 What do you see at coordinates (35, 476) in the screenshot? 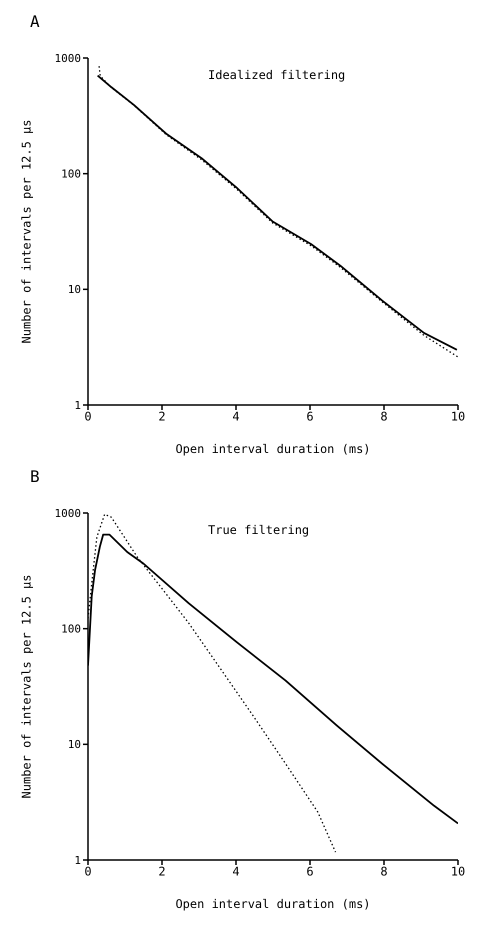
I see `chart-title: B` at bounding box center [35, 476].